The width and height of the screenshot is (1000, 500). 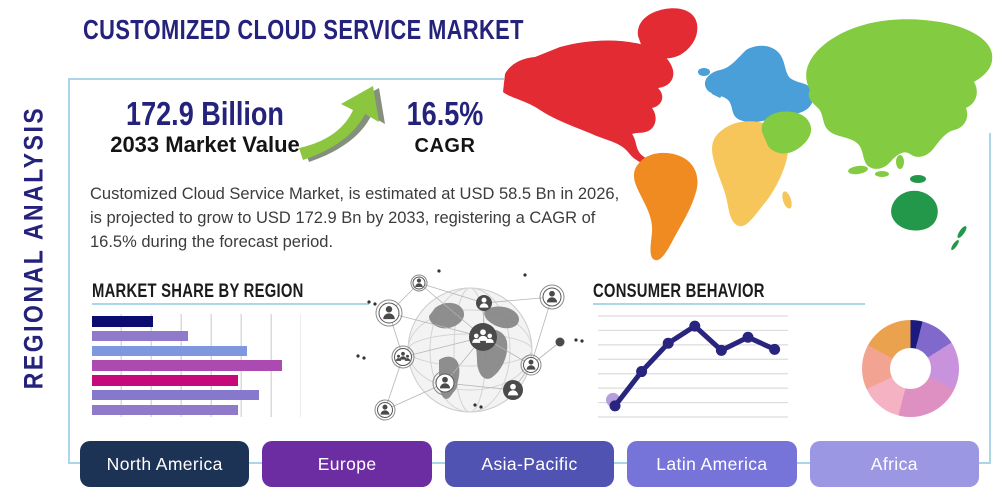 What do you see at coordinates (588, 102) in the screenshot?
I see `map-north-america-mainland` at bounding box center [588, 102].